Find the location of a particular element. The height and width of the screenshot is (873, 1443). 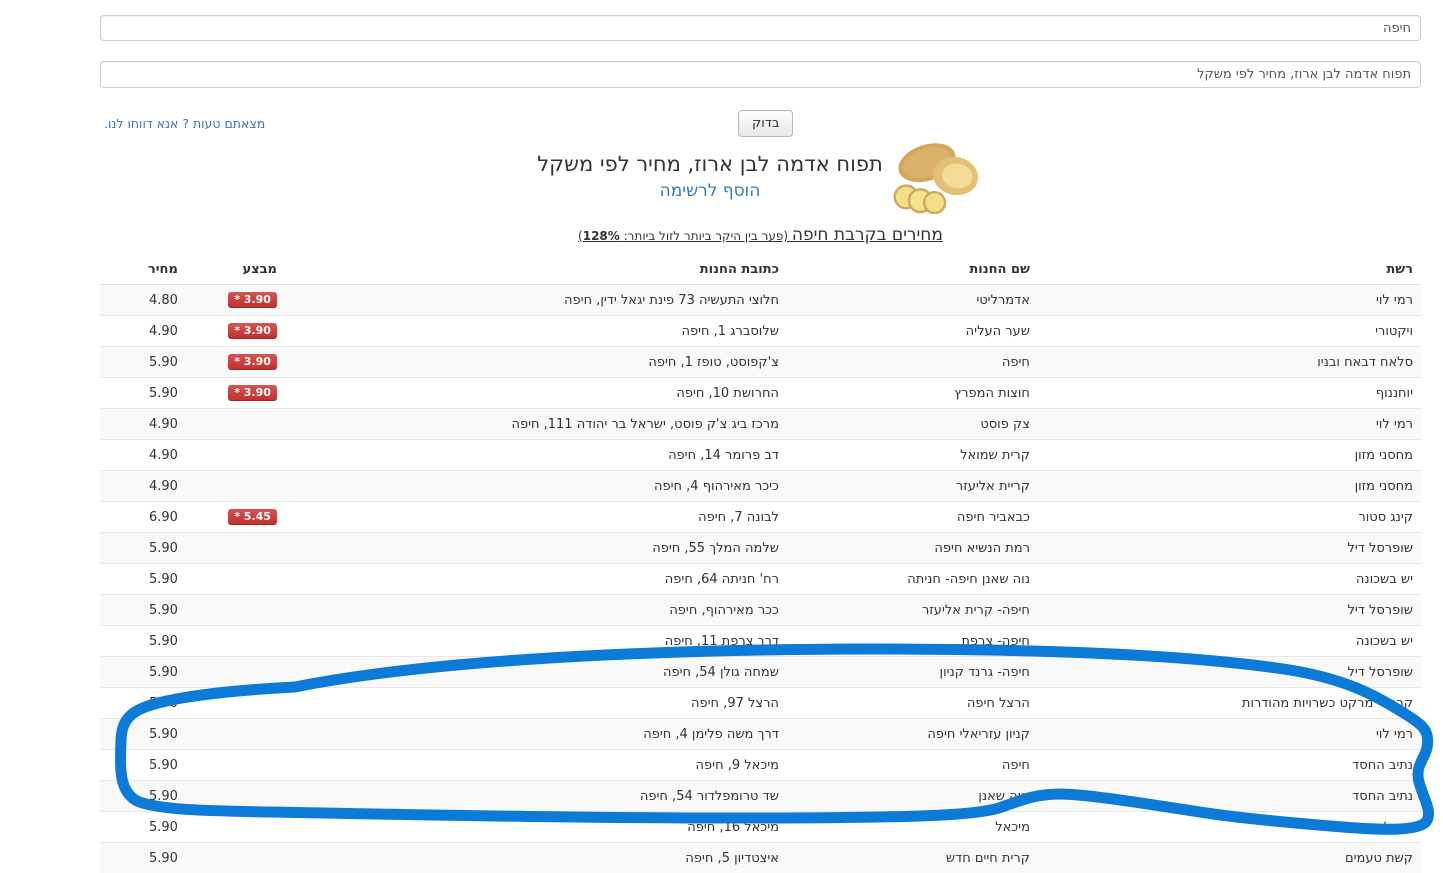

cell-store: קרית שמואל is located at coordinates (912, 455).